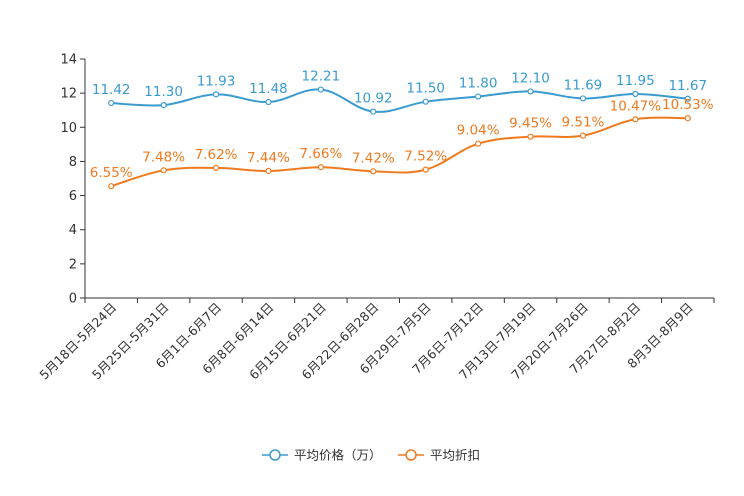 The width and height of the screenshot is (744, 496). I want to click on discount-data-label: 7.52%, so click(425, 157).